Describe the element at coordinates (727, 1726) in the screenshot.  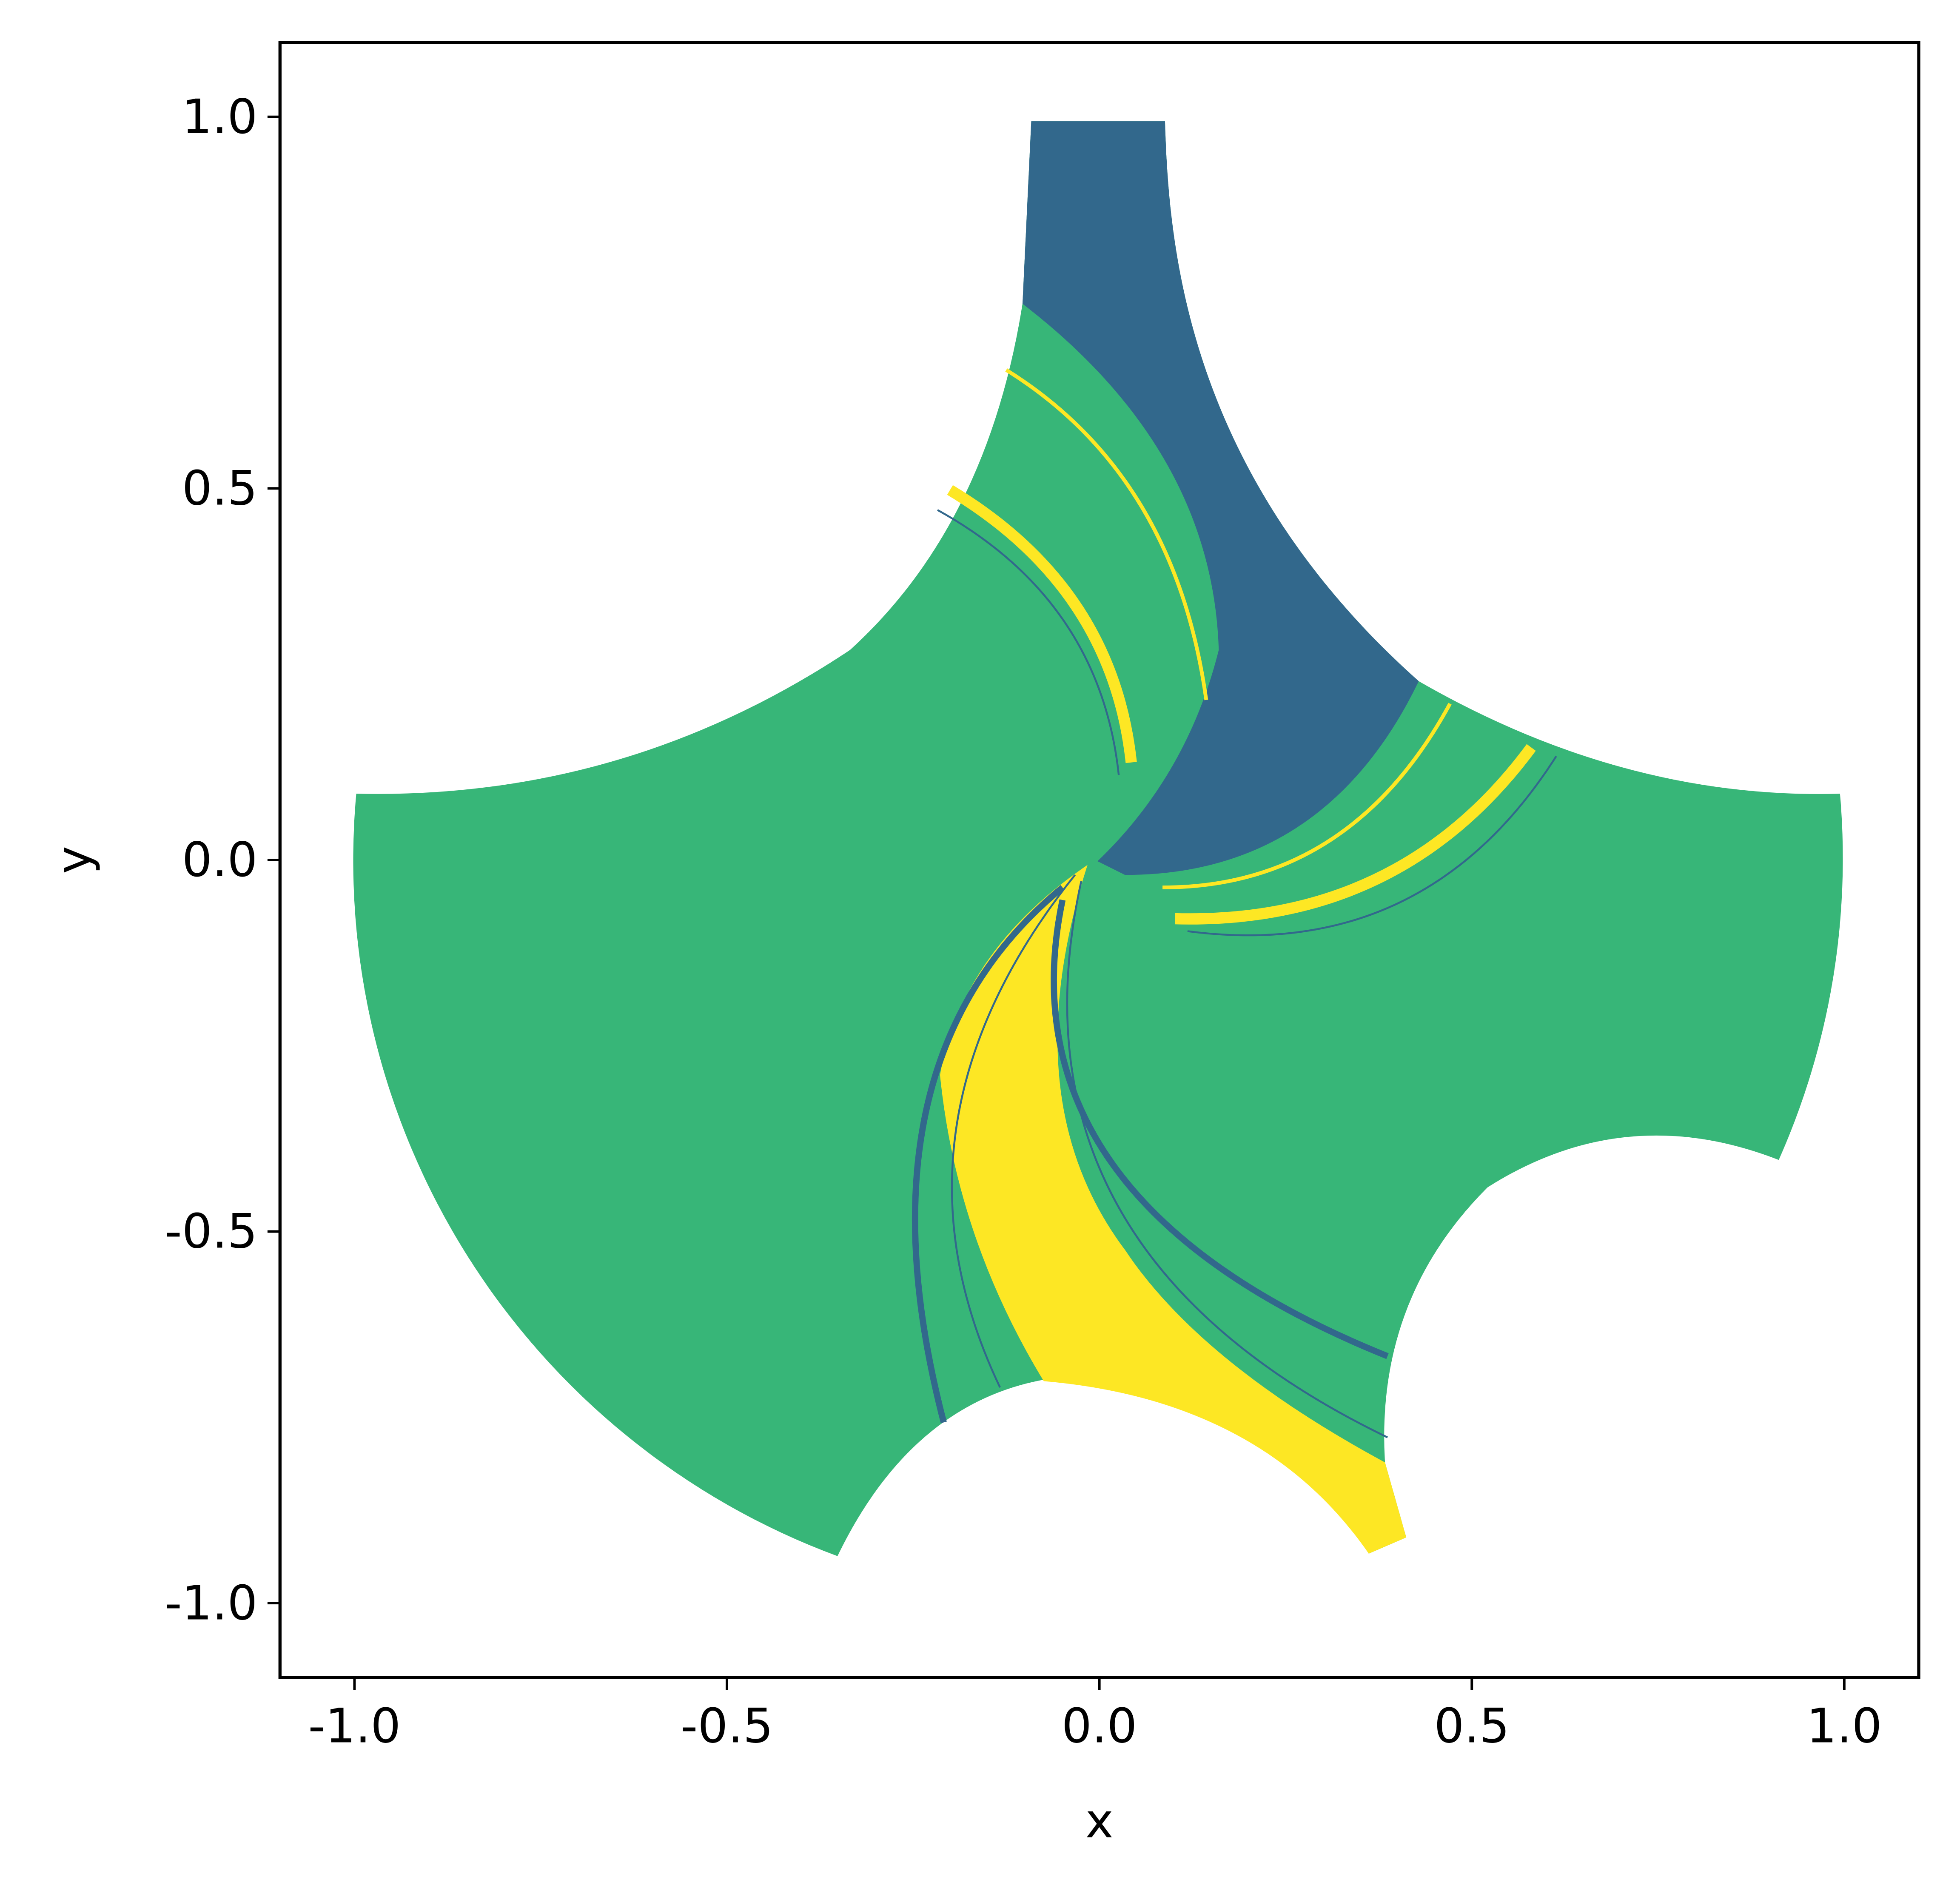
I see `x-tick-label: -0.5` at that location.